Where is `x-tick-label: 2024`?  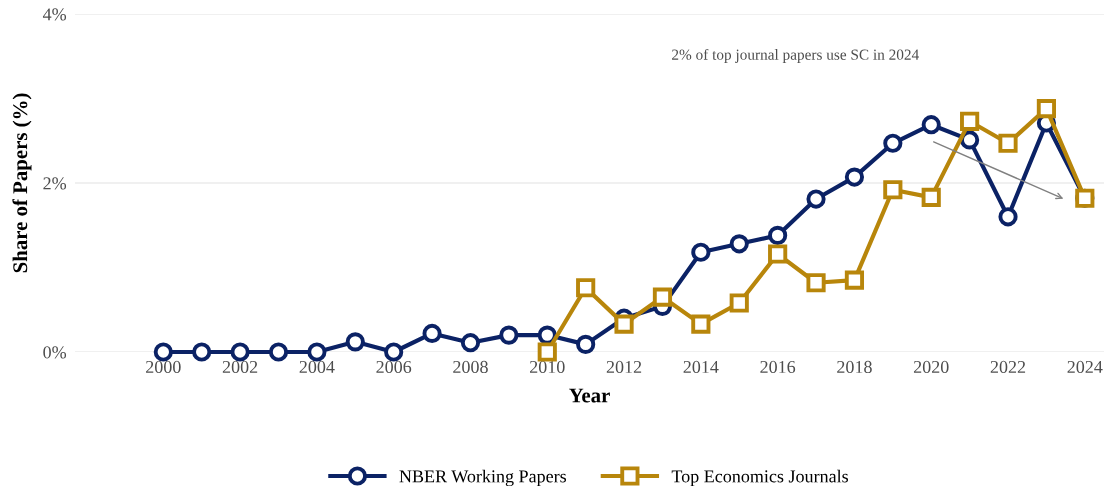 x-tick-label: 2024 is located at coordinates (1085, 367).